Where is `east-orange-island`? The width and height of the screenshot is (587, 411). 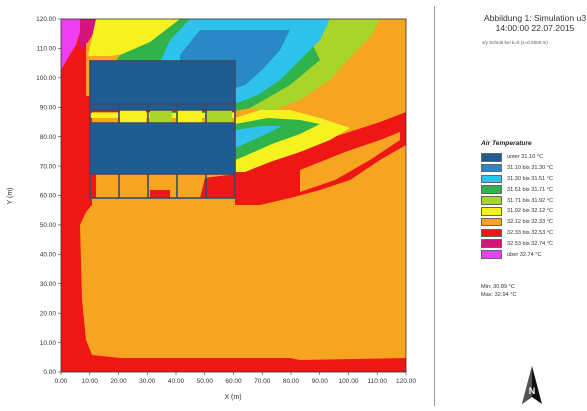
east-orange-island is located at coordinates (350, 162).